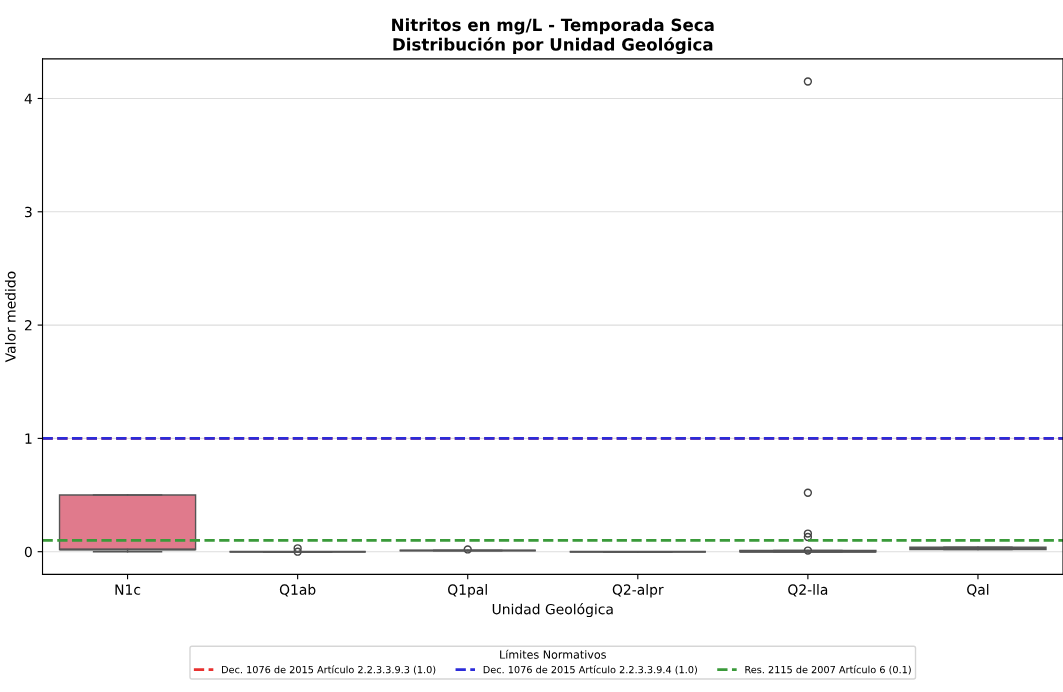 This screenshot has height=692, width=1063. Describe the element at coordinates (590, 670) in the screenshot. I see `legend-label: Dec. 1076 de 2015 Artículo 2.2.3.3.9.4 (1.0)` at that location.